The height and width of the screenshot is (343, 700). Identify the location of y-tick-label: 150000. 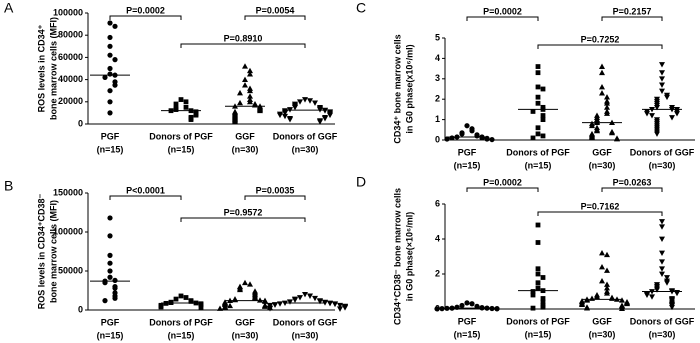
(68, 192).